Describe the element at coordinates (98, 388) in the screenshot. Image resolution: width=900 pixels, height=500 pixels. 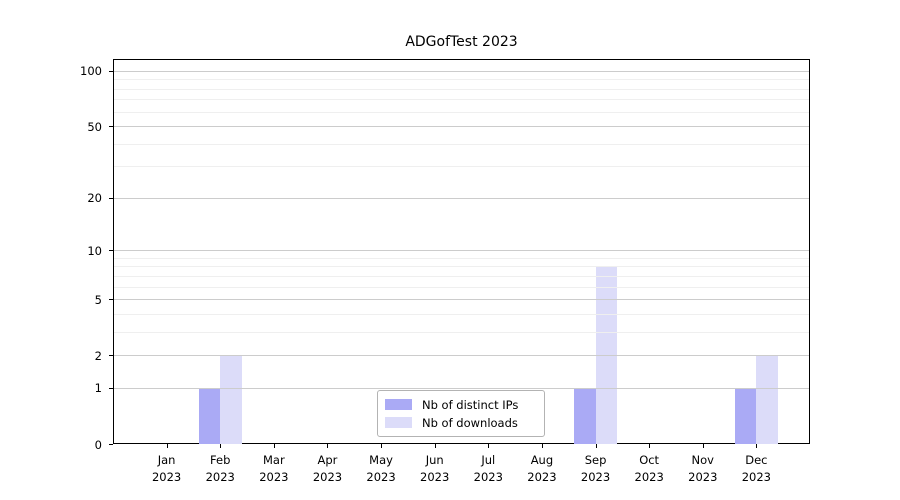
I see `y-tick-label: 1` at that location.